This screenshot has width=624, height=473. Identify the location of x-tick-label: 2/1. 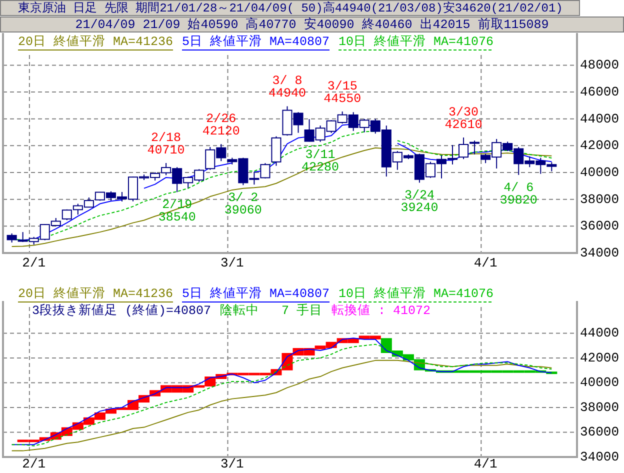
(34, 263).